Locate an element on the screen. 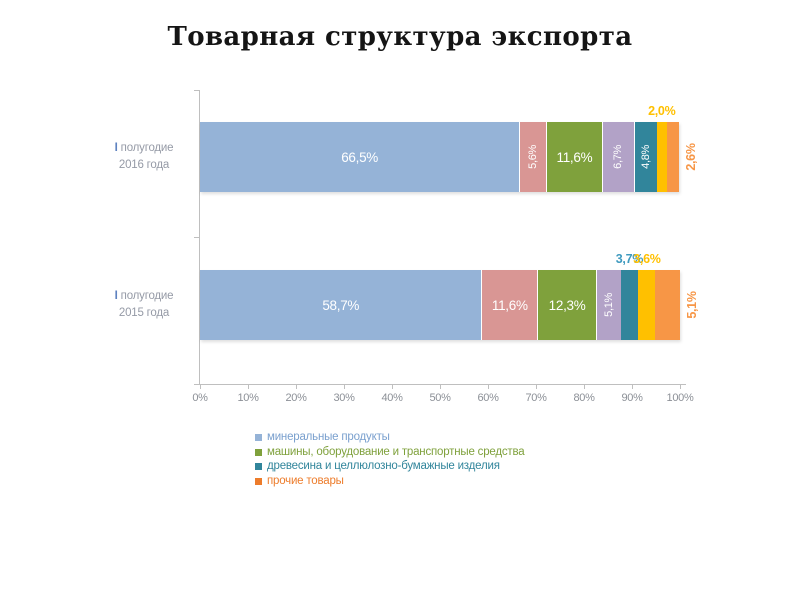 The image size is (800, 600). category-label-line: 2016 года is located at coordinates (144, 165).